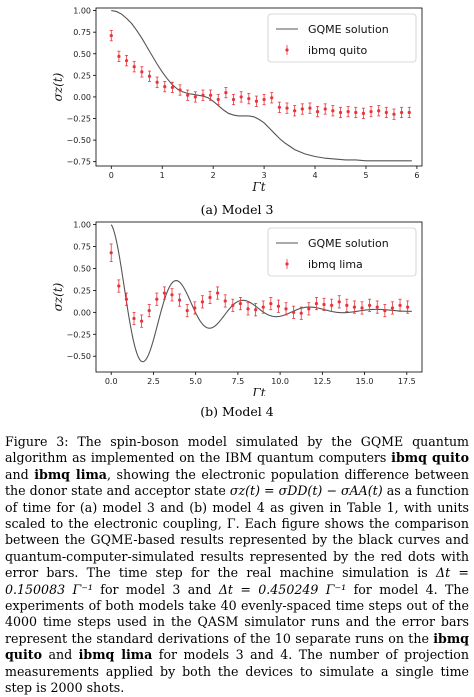 The image size is (474, 697). What do you see at coordinates (237, 411) in the screenshot?
I see `subfigure-caption-b: (b) Model 4` at bounding box center [237, 411].